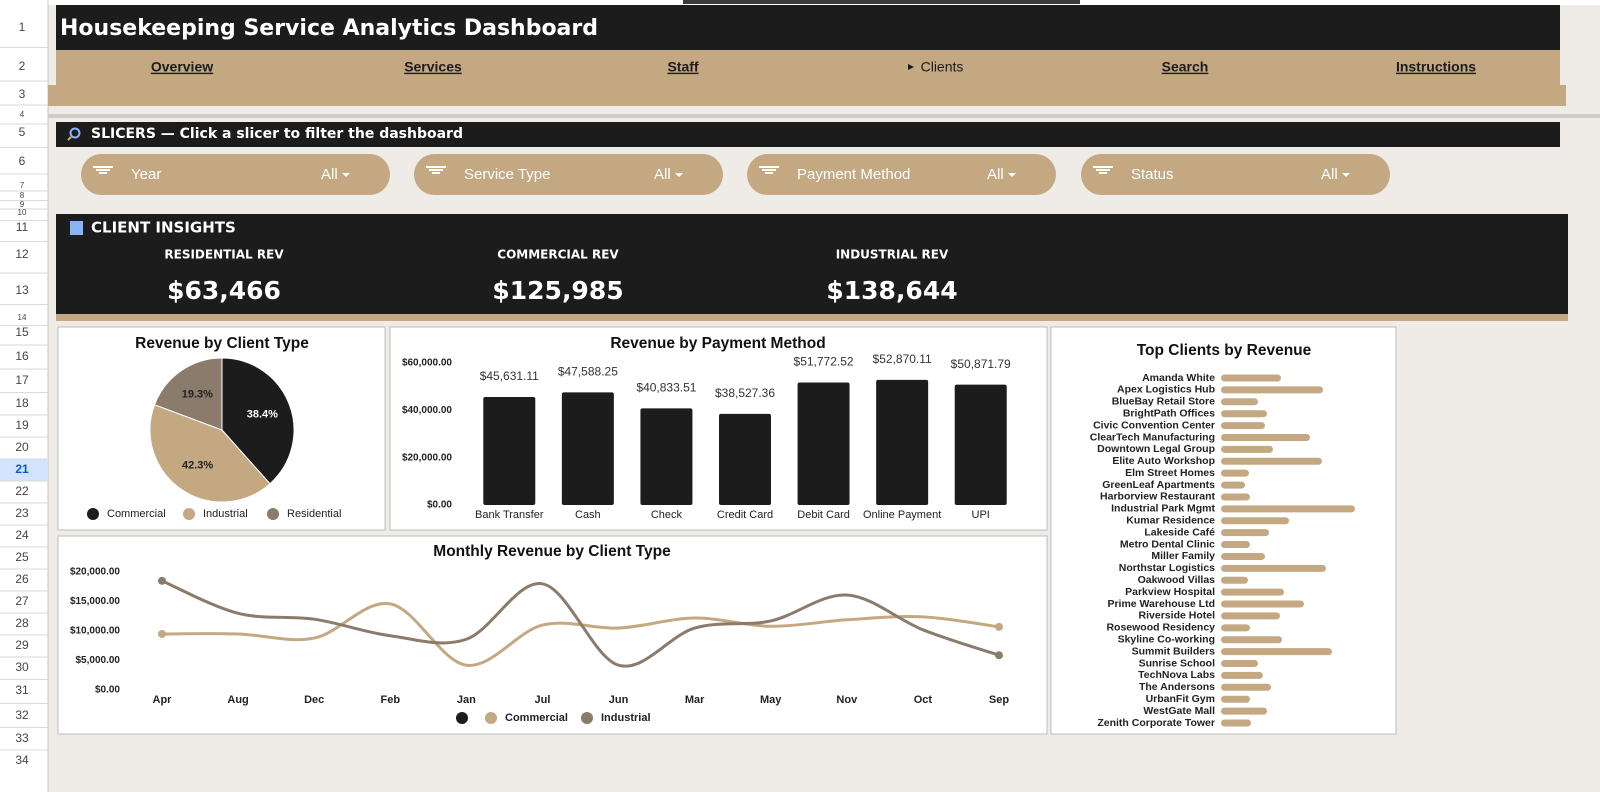 This screenshot has height=792, width=1600. What do you see at coordinates (1235, 174) in the screenshot?
I see `slicer: Status All` at bounding box center [1235, 174].